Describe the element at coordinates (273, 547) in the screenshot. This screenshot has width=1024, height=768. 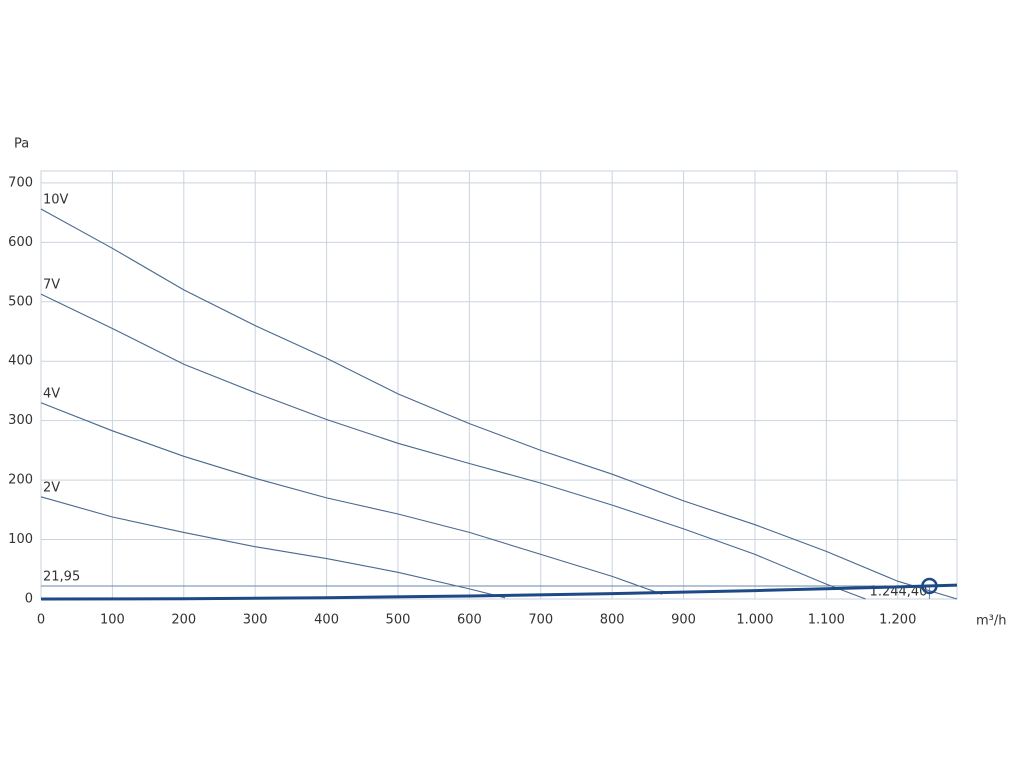
I see `fan-curve` at that location.